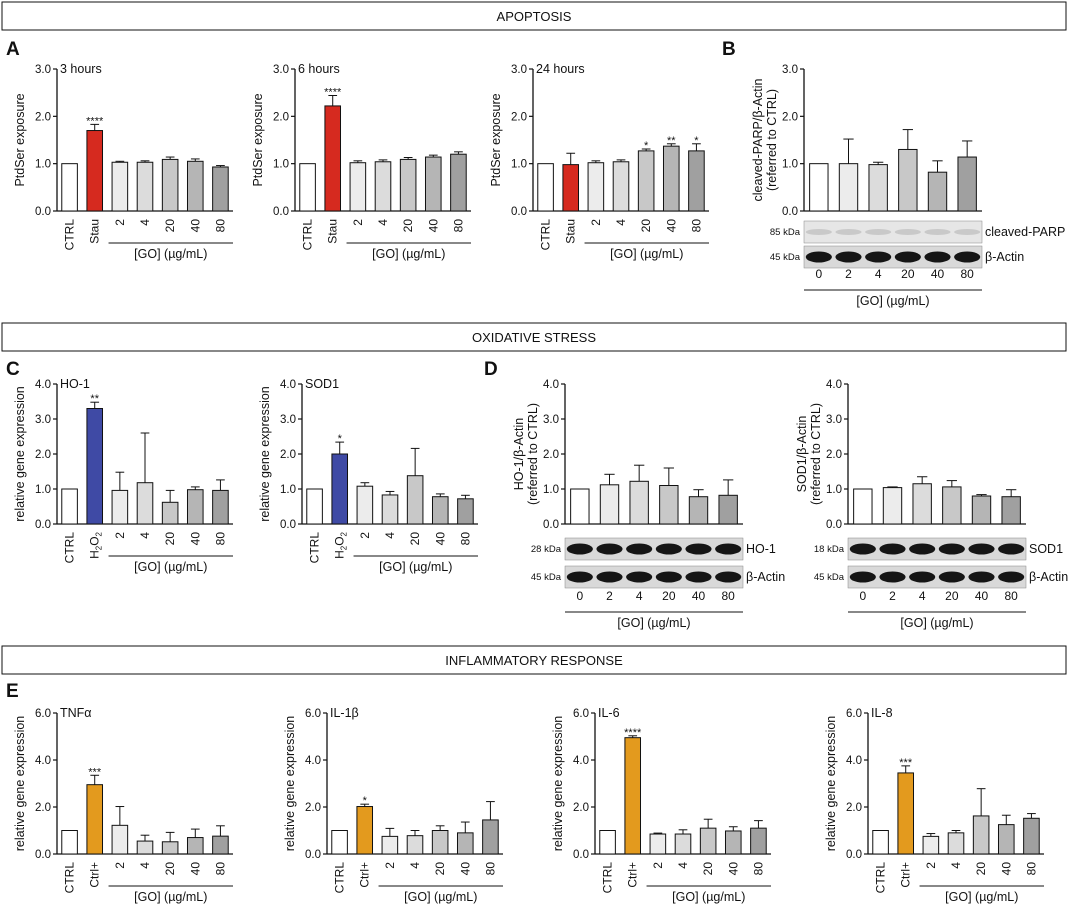 The image size is (1072, 906). What do you see at coordinates (322, 384) in the screenshot?
I see `chart-title: SOD1` at bounding box center [322, 384].